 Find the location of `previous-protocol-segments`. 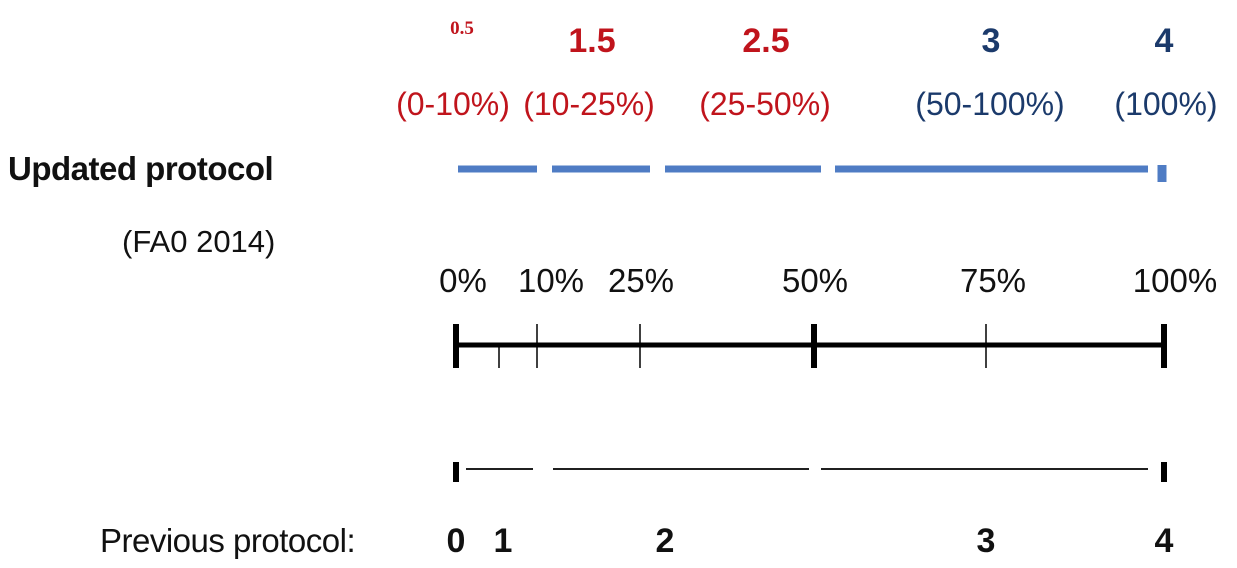

previous-protocol-segments is located at coordinates (810, 472).